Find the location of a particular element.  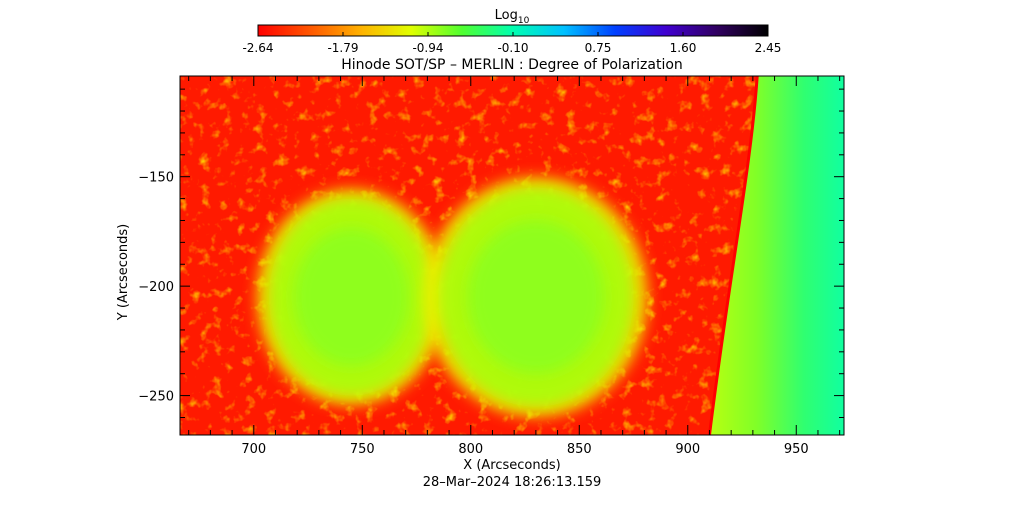

colorbar-tick-label: -2.64 is located at coordinates (257, 48).